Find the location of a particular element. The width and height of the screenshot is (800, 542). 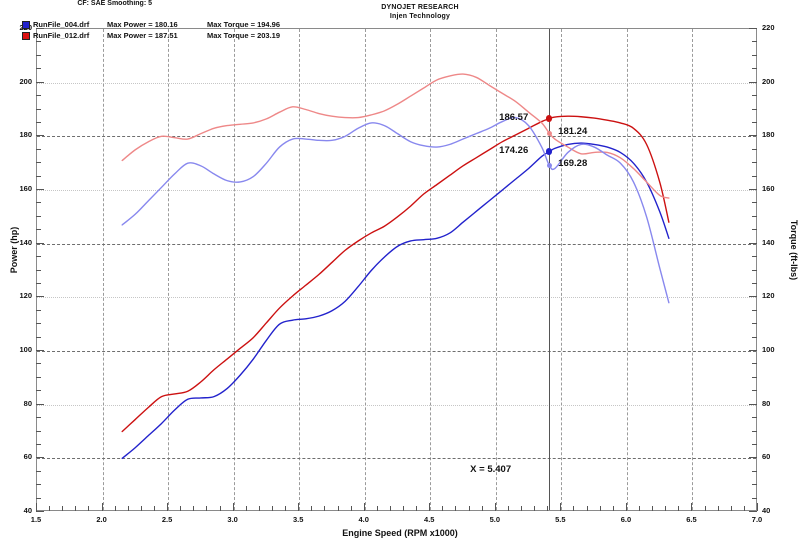

marker-power-red is located at coordinates (549, 118).